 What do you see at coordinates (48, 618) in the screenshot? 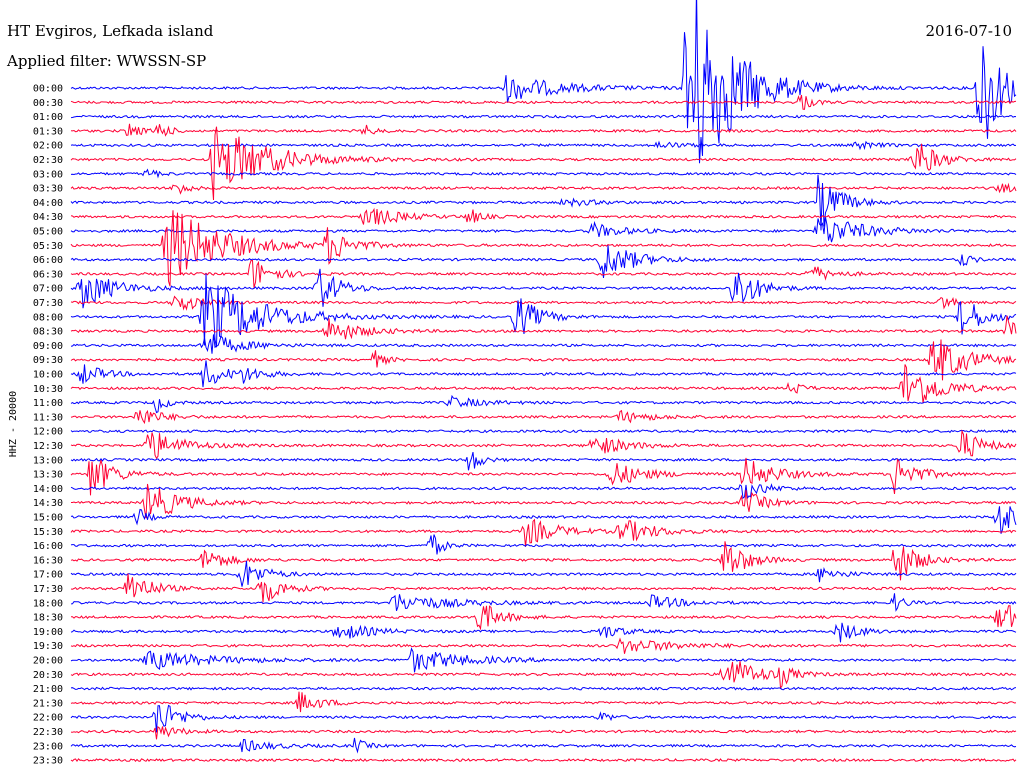
I see `time-tick-label: 18:30` at bounding box center [48, 618].